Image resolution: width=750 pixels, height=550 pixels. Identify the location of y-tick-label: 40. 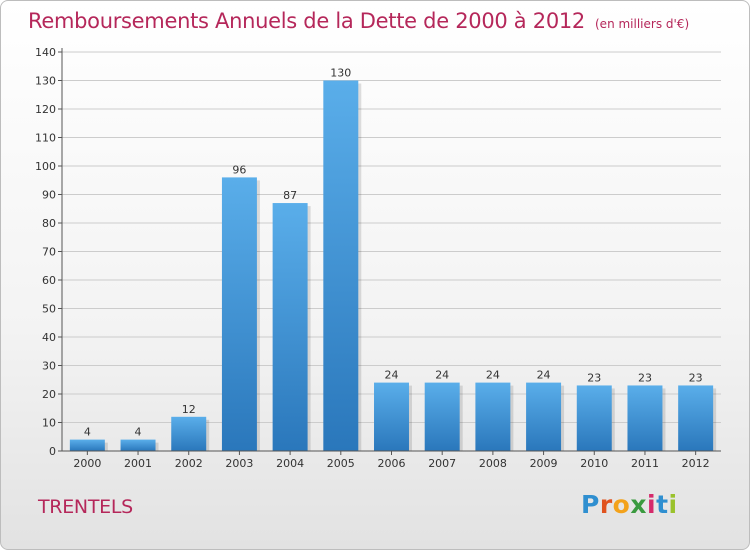
(49, 337).